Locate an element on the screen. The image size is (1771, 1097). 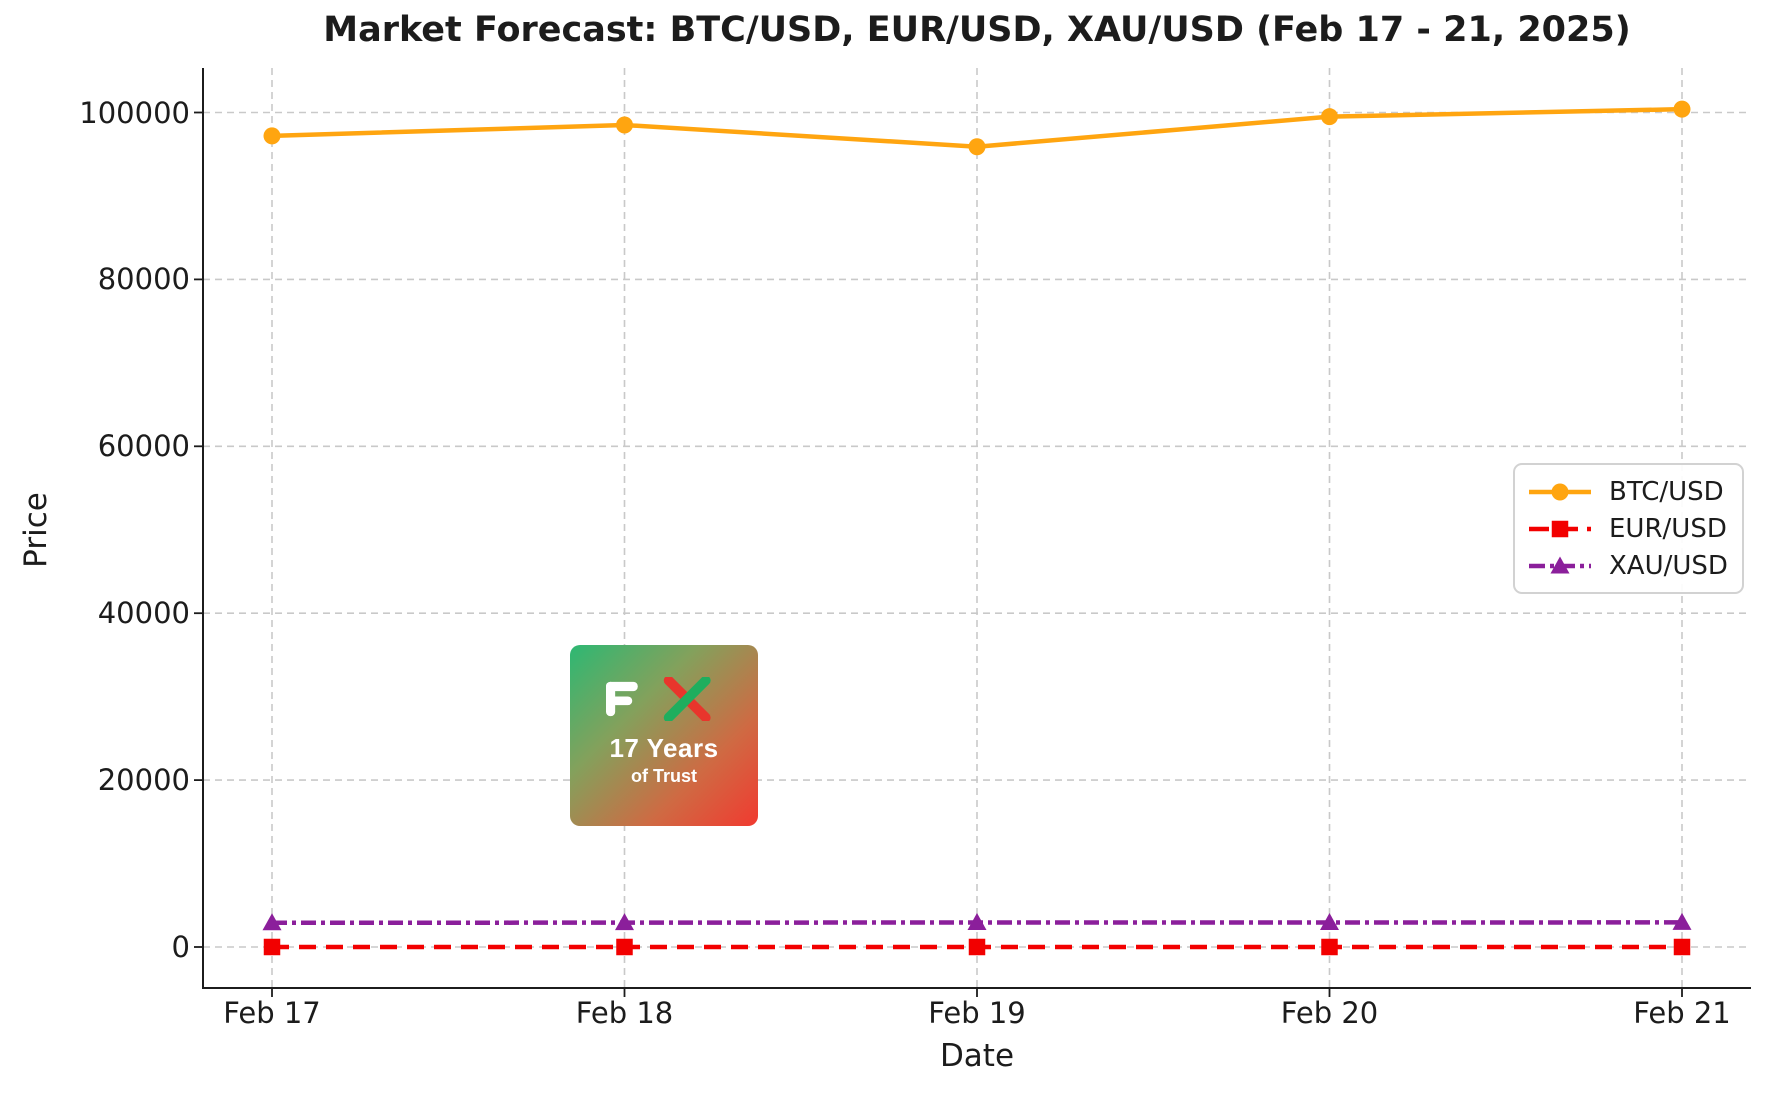
fx-logo-icon is located at coordinates (658, 699).